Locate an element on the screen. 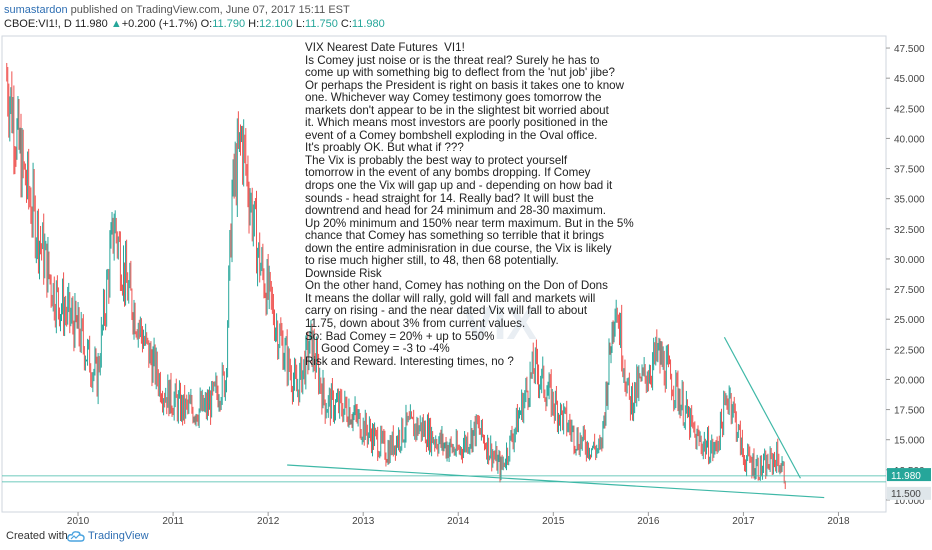 This screenshot has height=550, width=932. y-tick-label: 45.000 is located at coordinates (909, 79).